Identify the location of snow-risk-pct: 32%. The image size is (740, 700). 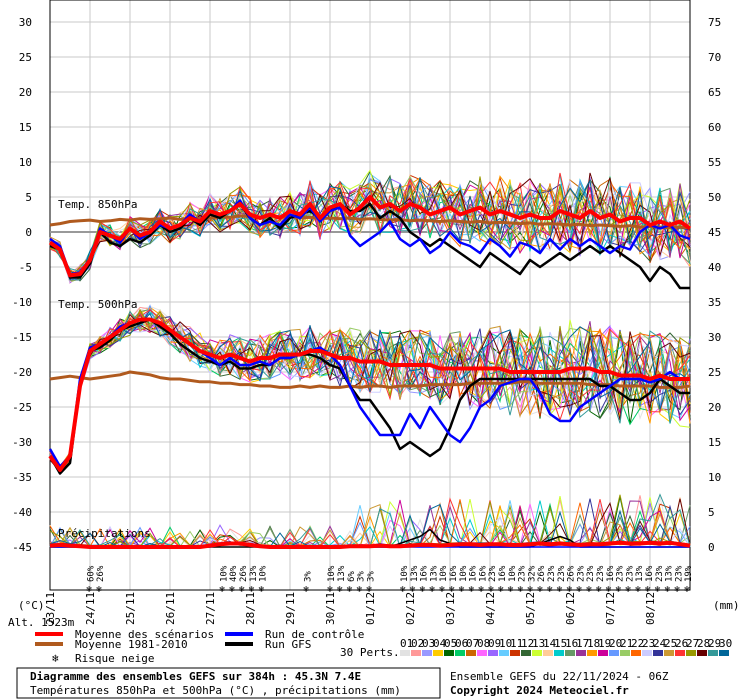
(532, 573).